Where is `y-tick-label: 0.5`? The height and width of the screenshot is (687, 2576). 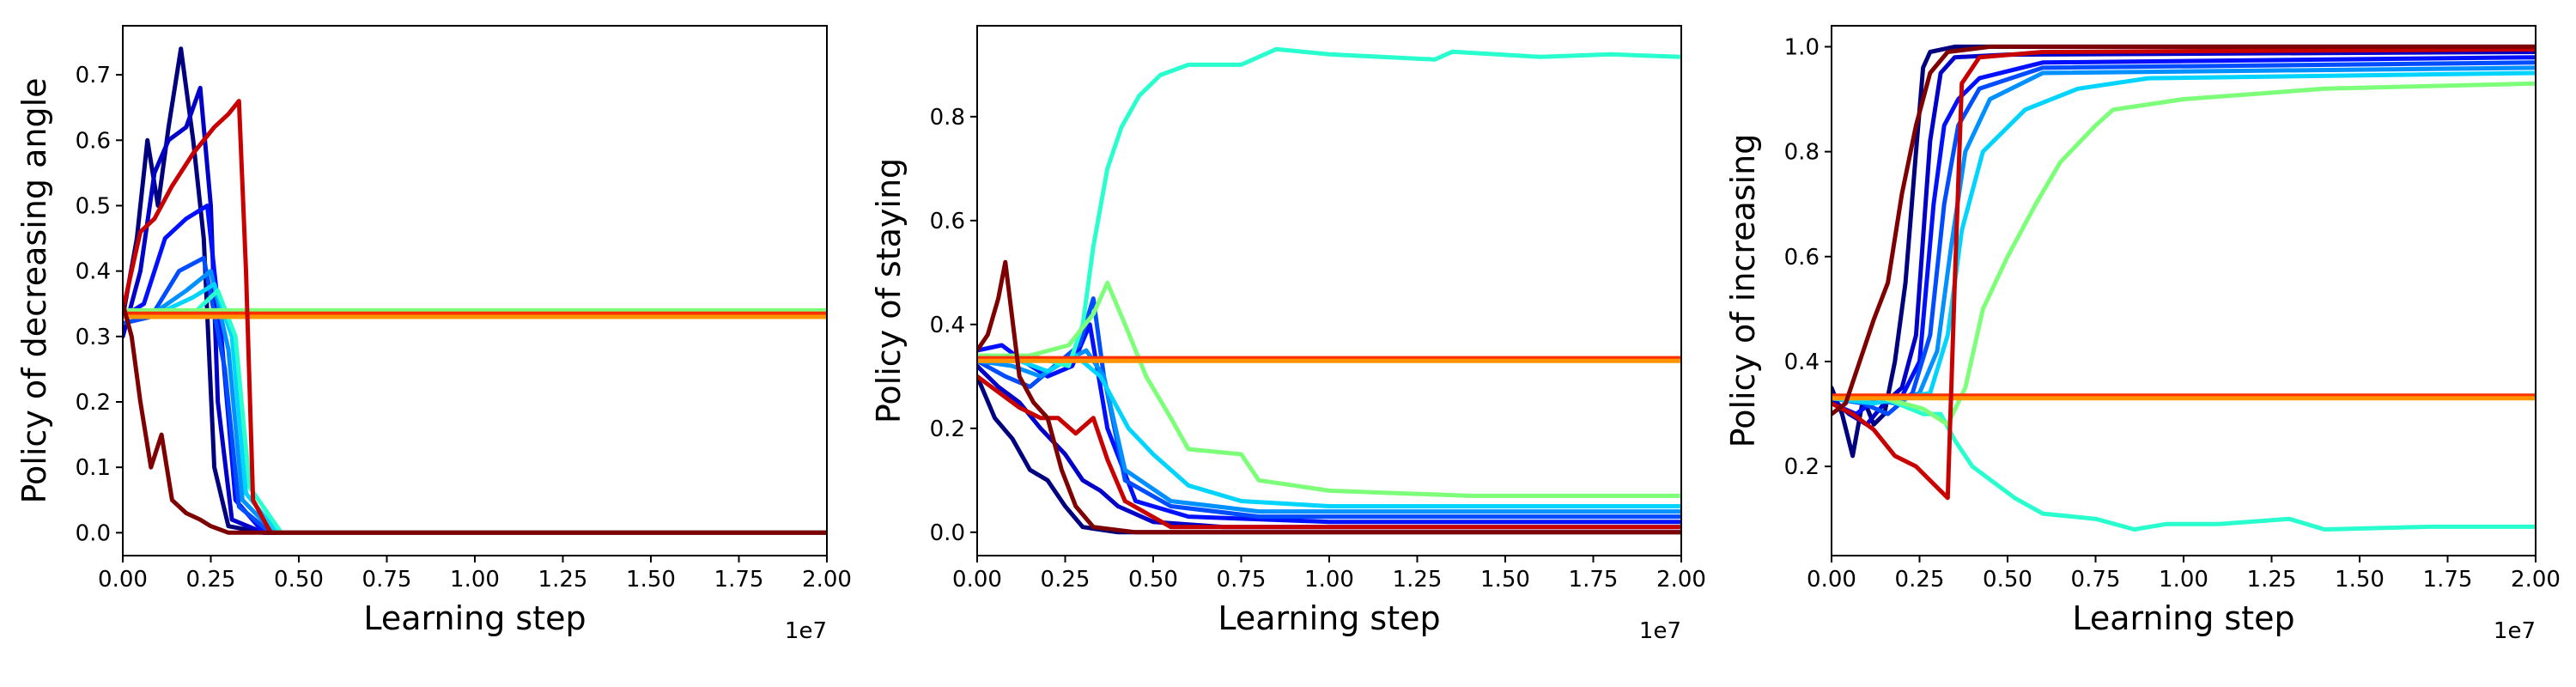
y-tick-label: 0.5 is located at coordinates (93, 206).